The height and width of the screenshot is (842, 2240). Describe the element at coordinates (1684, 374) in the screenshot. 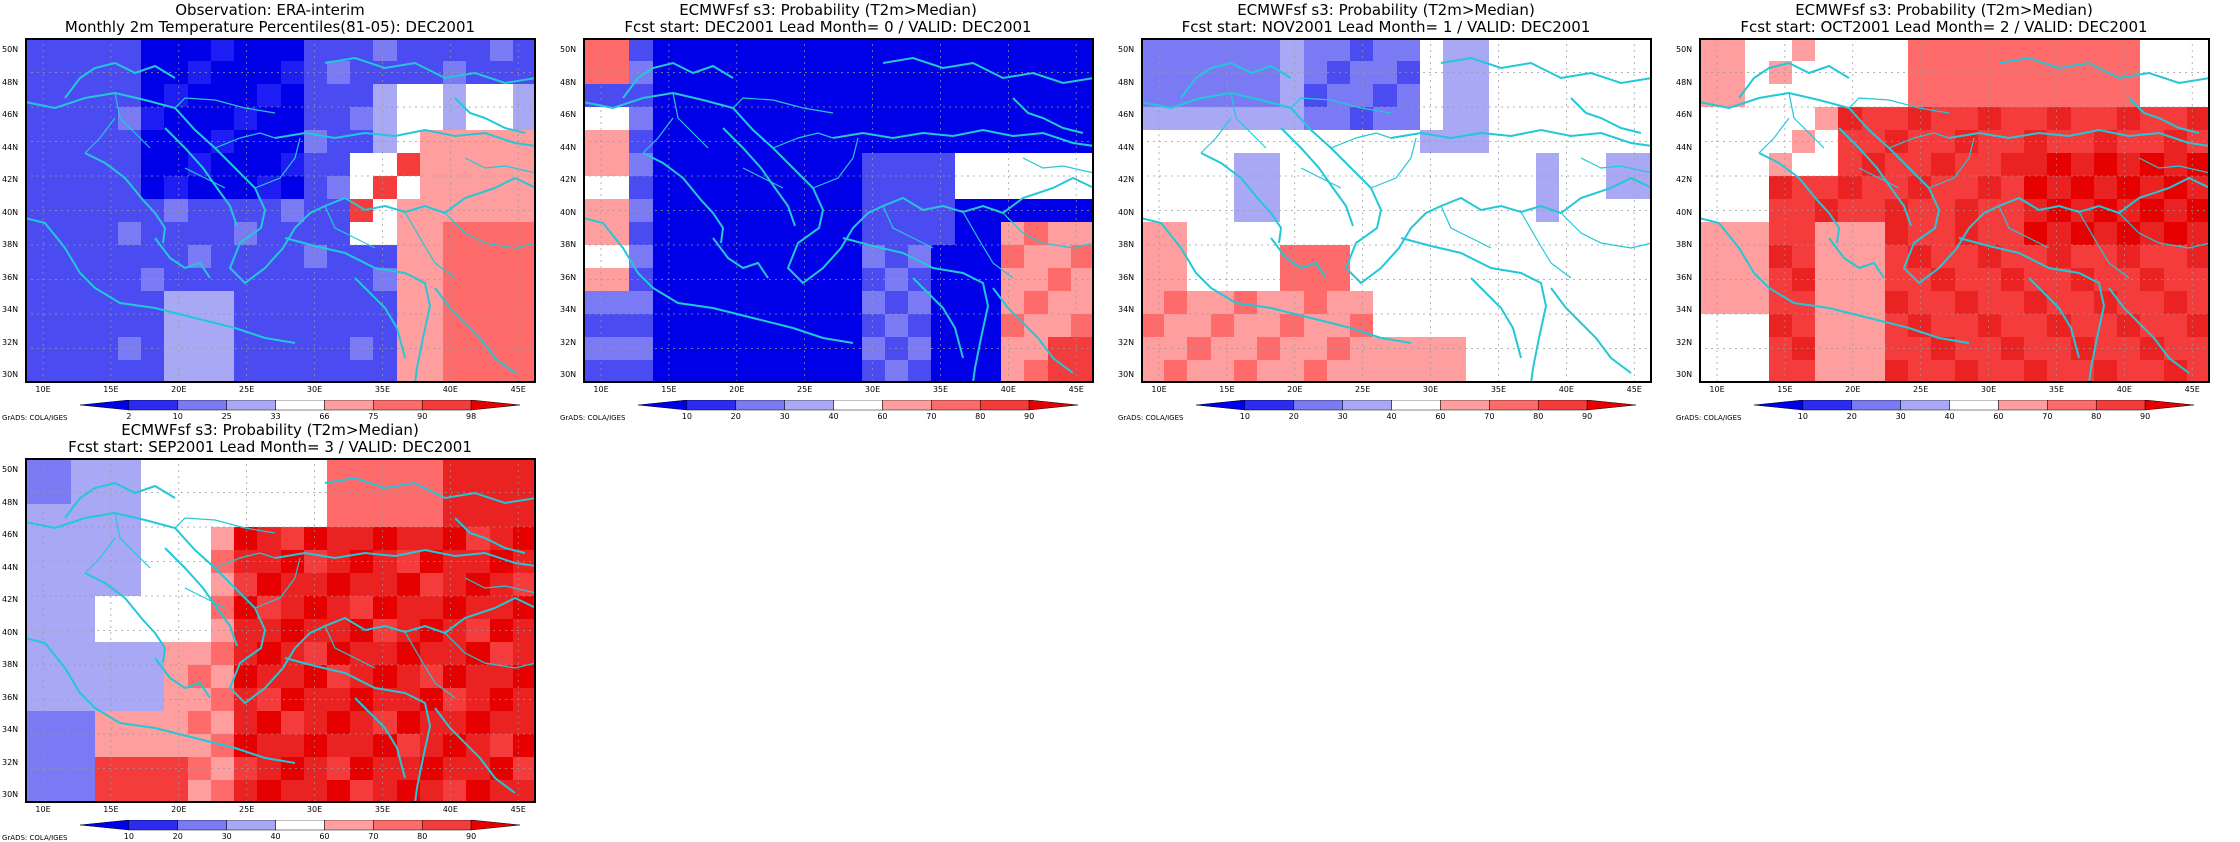

I see `latitude-label: 30N` at that location.